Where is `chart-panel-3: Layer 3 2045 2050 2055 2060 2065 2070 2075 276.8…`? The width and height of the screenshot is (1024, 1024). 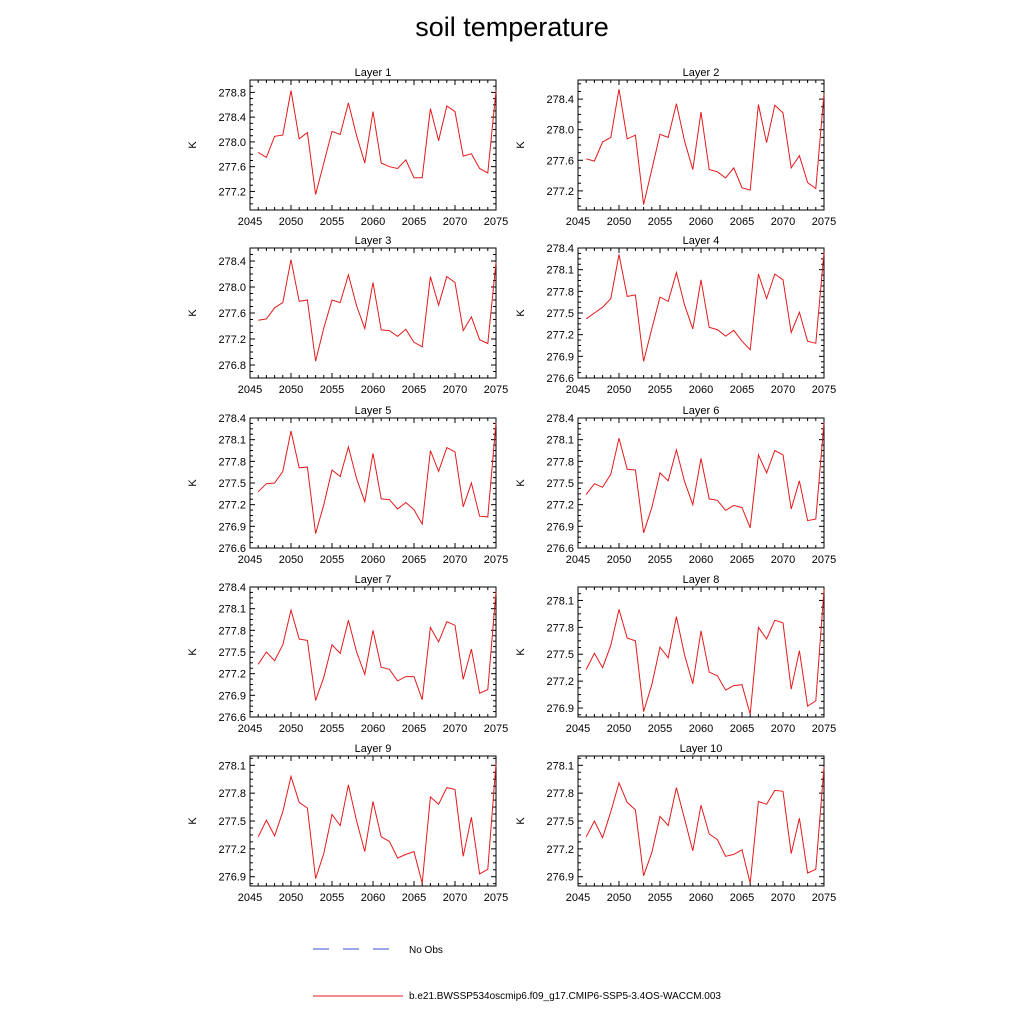
chart-panel-3: Layer 3 2045 2050 2055 2060 2065 2070 2075 276.8… is located at coordinates (347, 315).